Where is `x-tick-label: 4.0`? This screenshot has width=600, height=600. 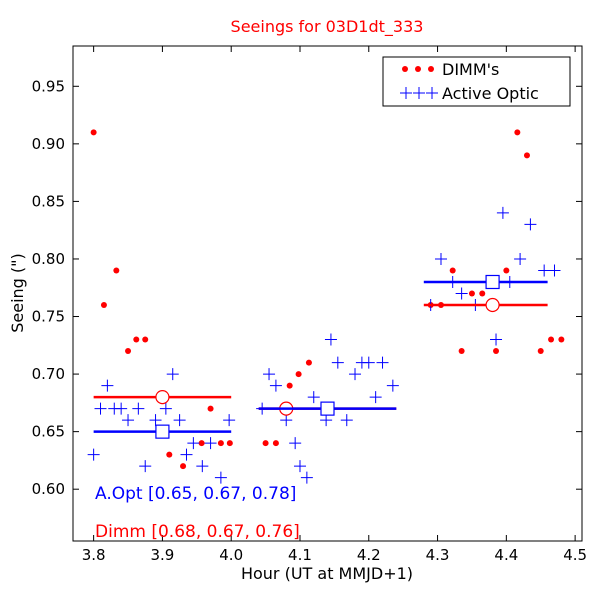 x-tick-label: 4.0 is located at coordinates (231, 555).